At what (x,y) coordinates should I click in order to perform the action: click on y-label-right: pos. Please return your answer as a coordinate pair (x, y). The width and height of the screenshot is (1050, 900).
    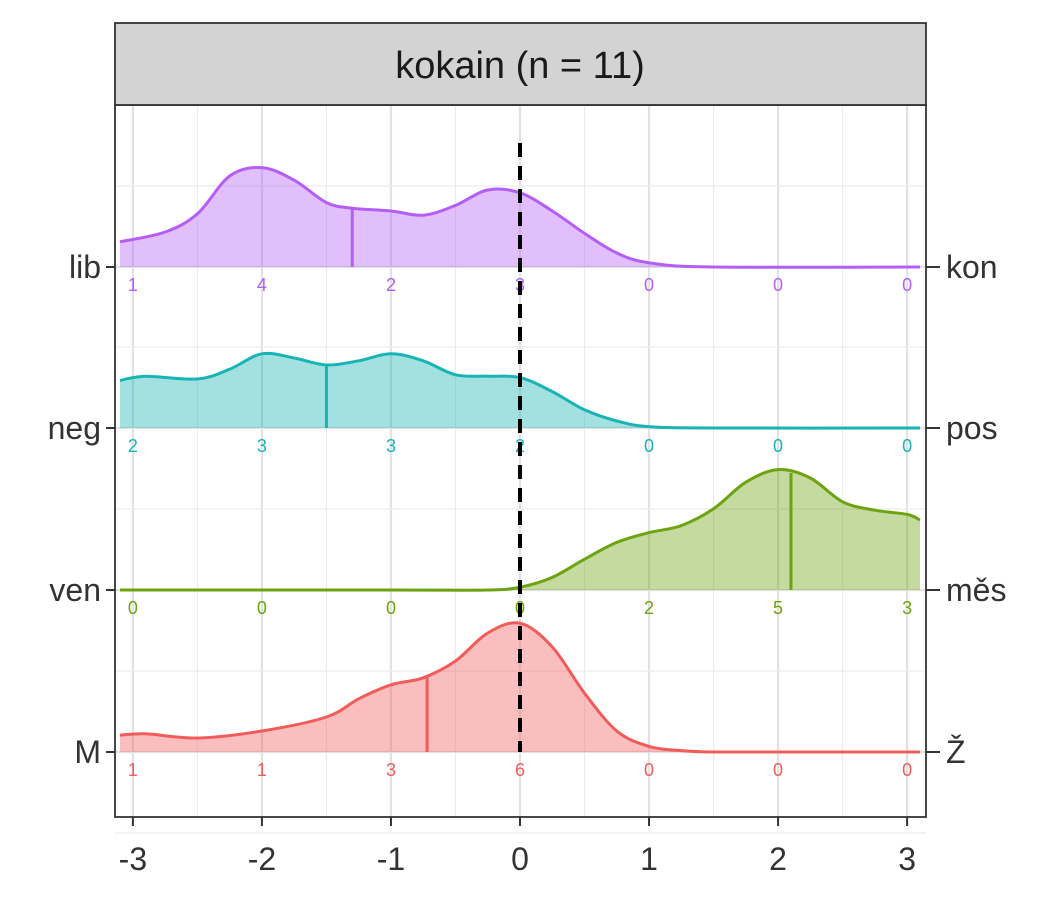
    Looking at the image, I should click on (972, 428).